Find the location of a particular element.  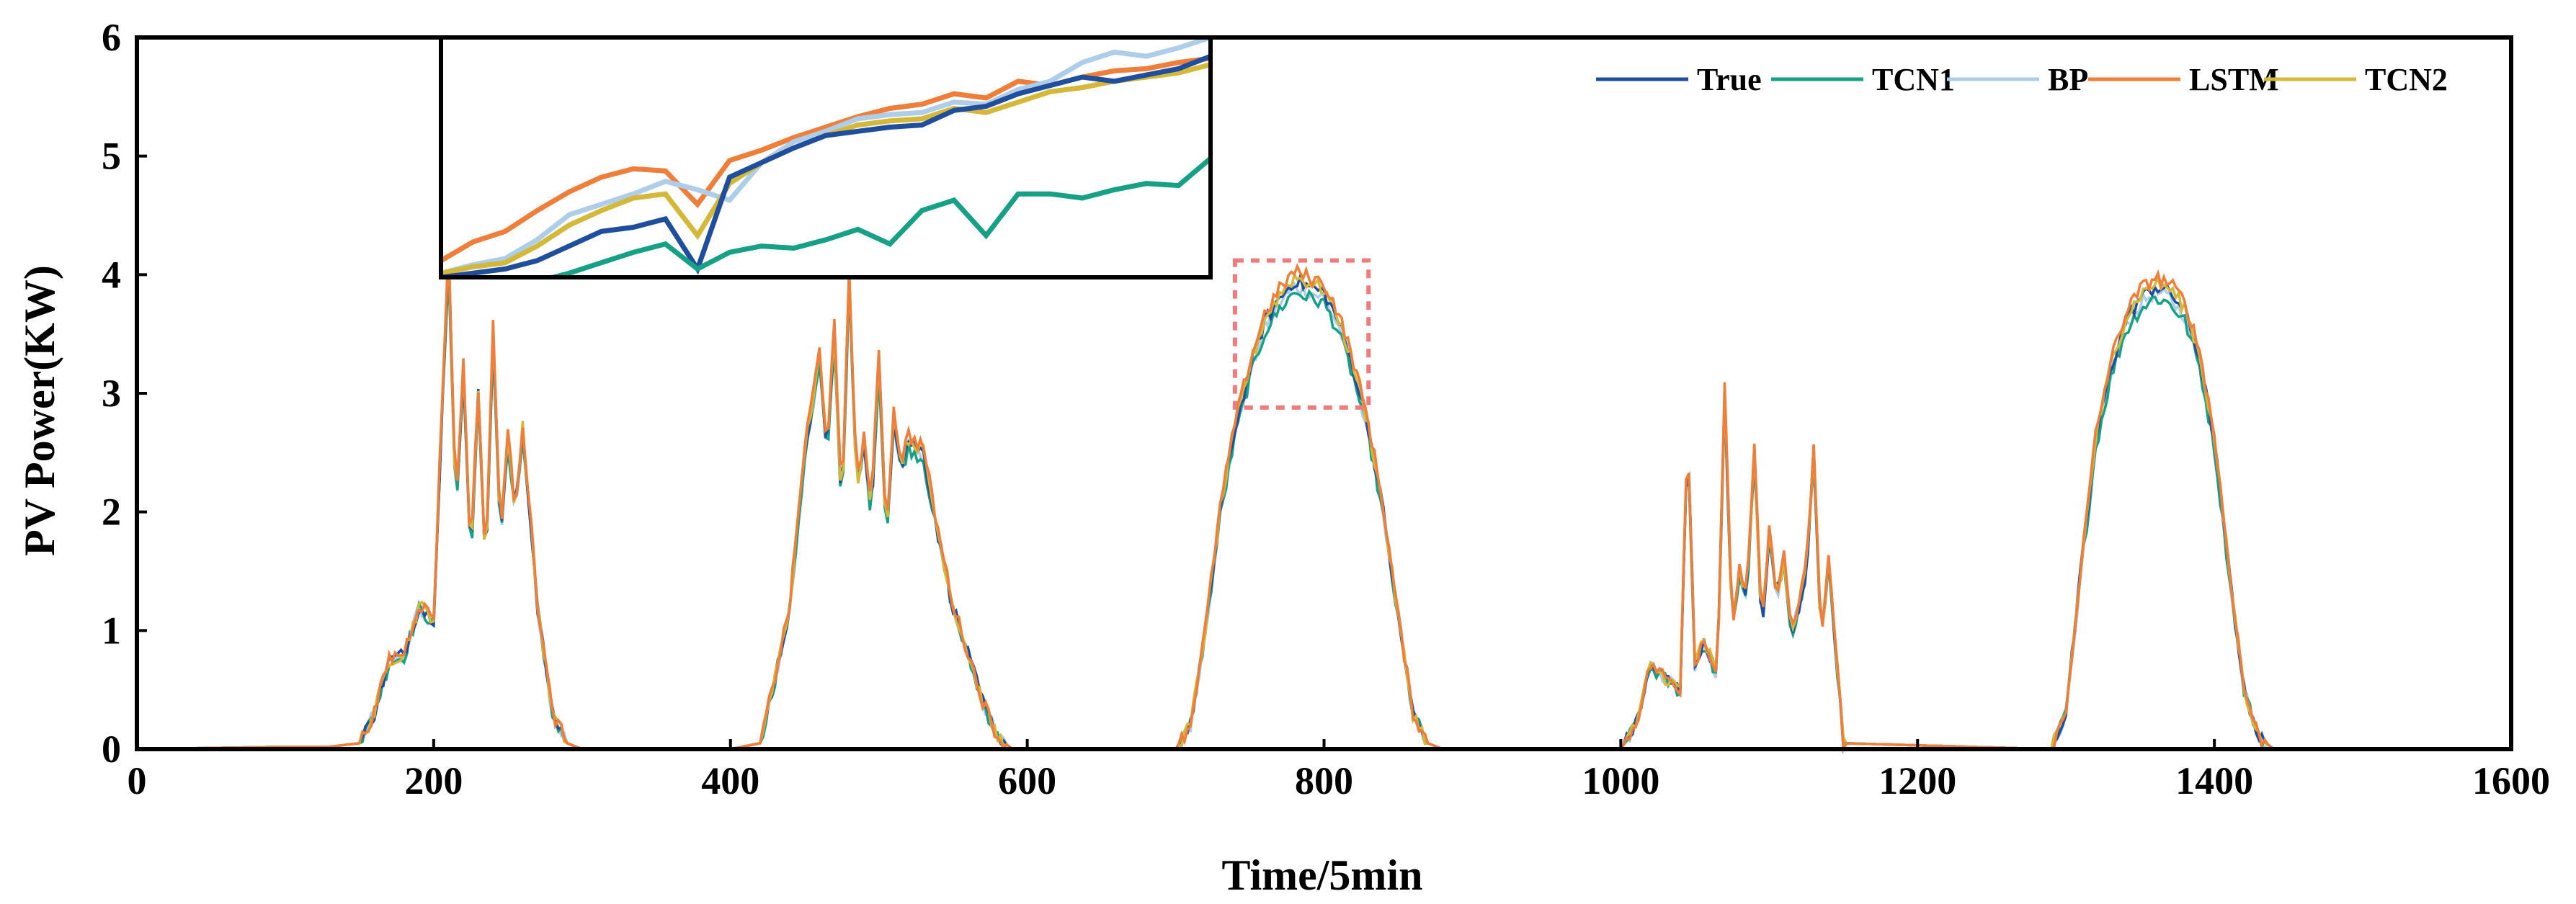

legend-label: TCN2 is located at coordinates (2406, 79).